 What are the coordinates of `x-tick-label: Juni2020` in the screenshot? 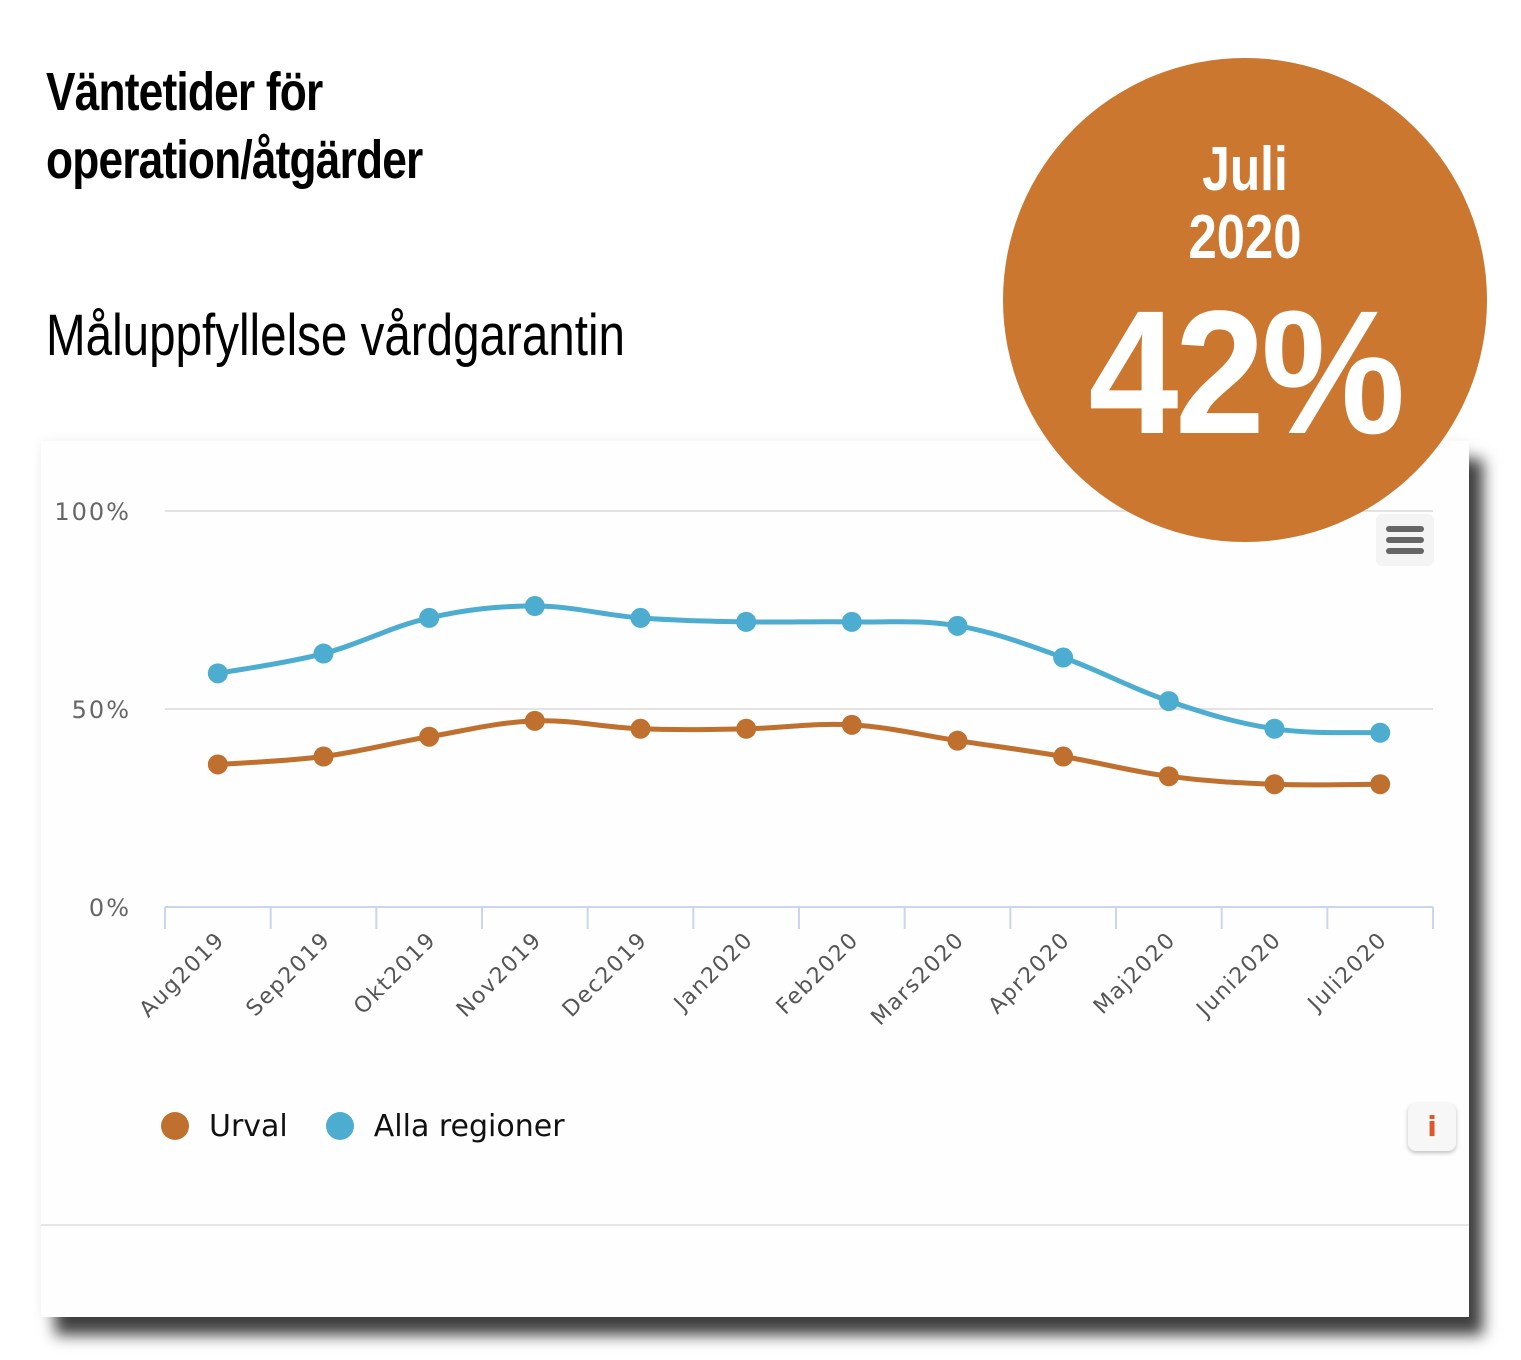 It's located at (1239, 976).